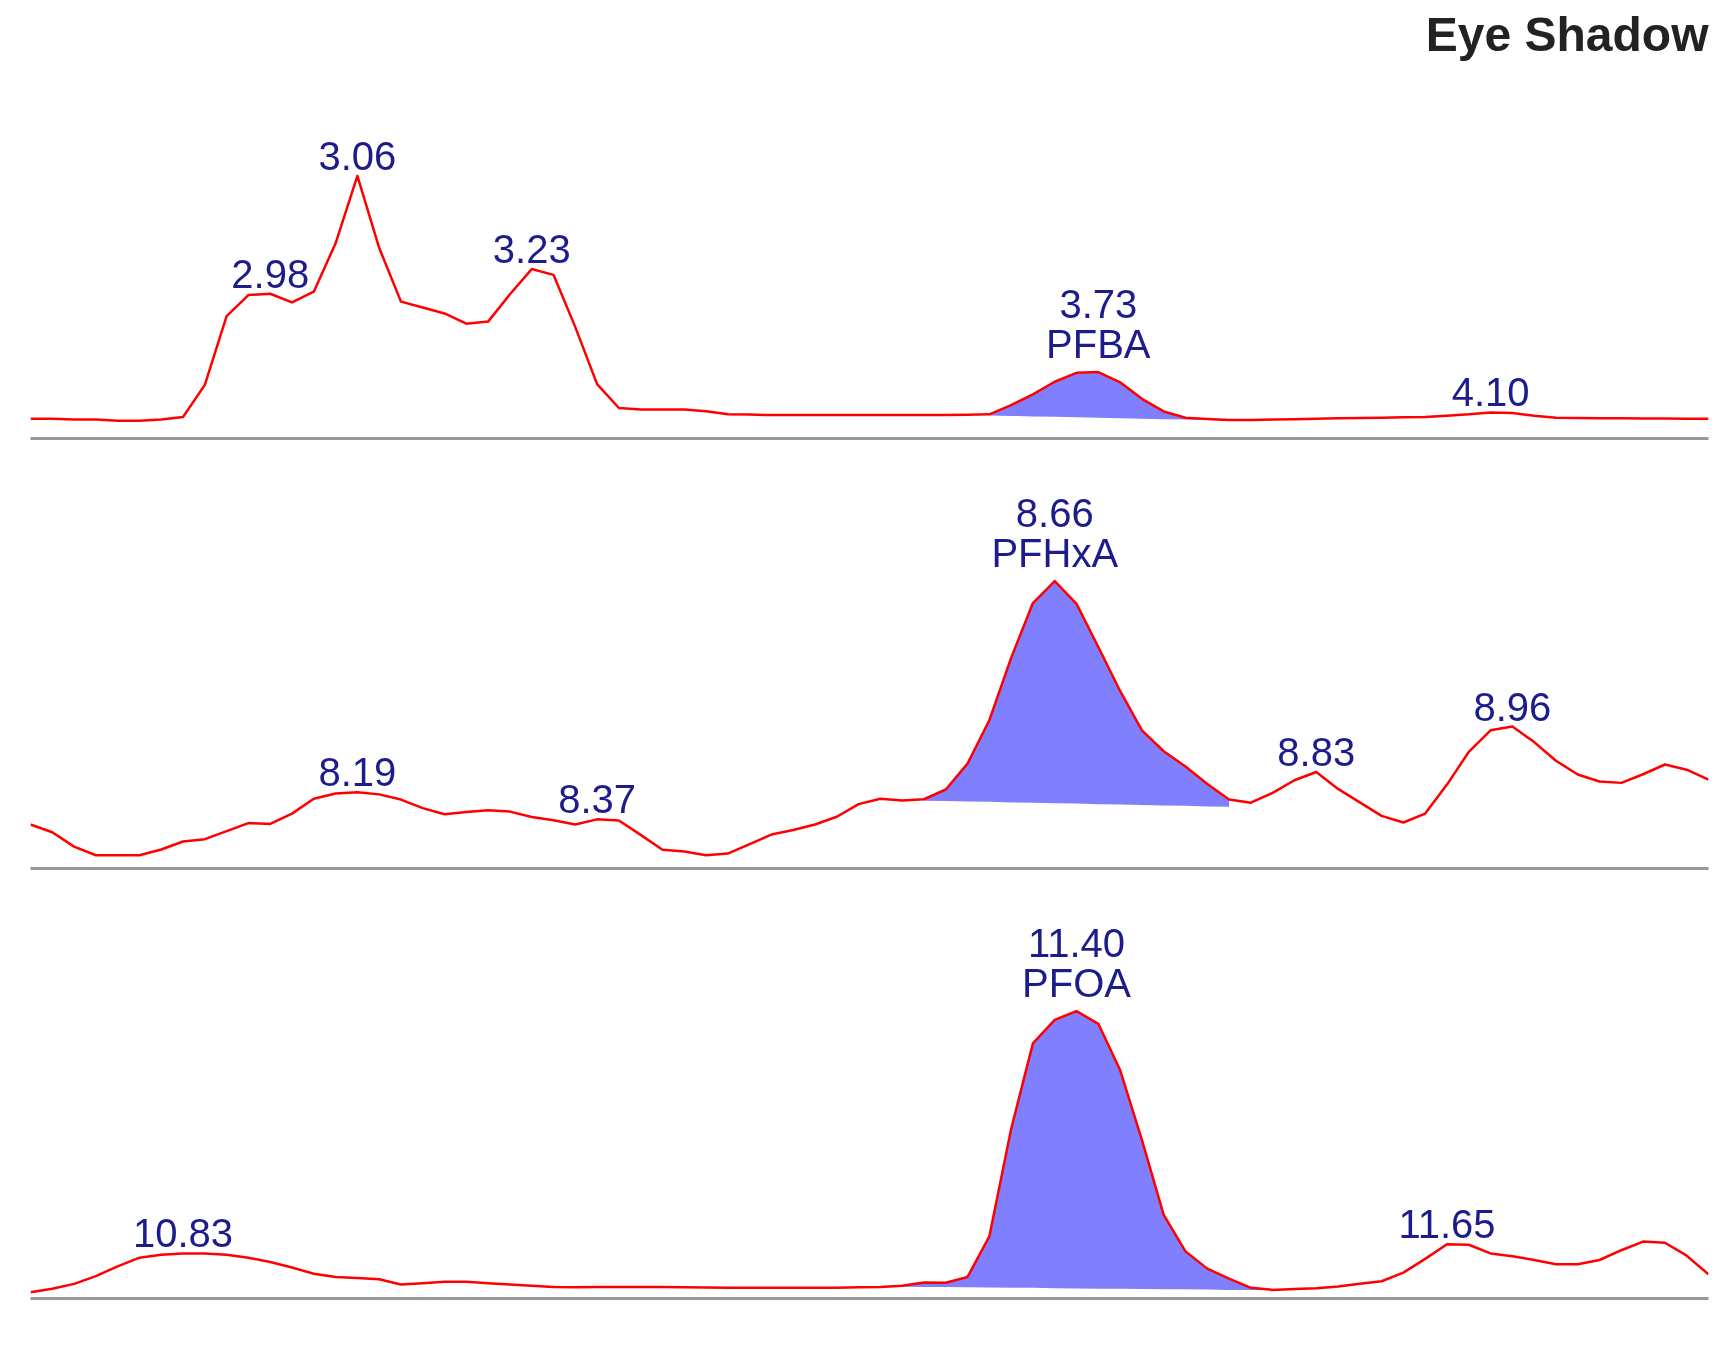  What do you see at coordinates (597, 799) in the screenshot?
I see `annotation: 8.37` at bounding box center [597, 799].